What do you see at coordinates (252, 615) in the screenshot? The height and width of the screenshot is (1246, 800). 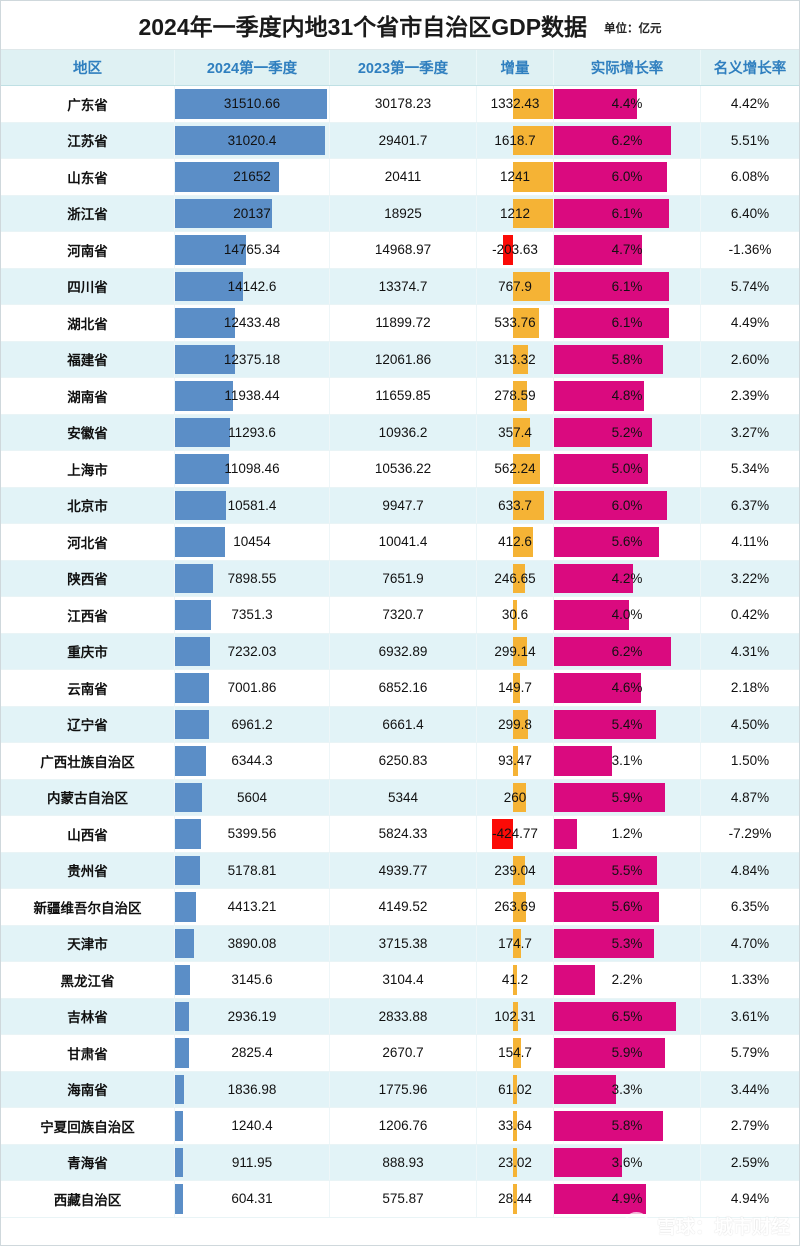 I see `cell-q1-2024: 7351.3` at bounding box center [252, 615].